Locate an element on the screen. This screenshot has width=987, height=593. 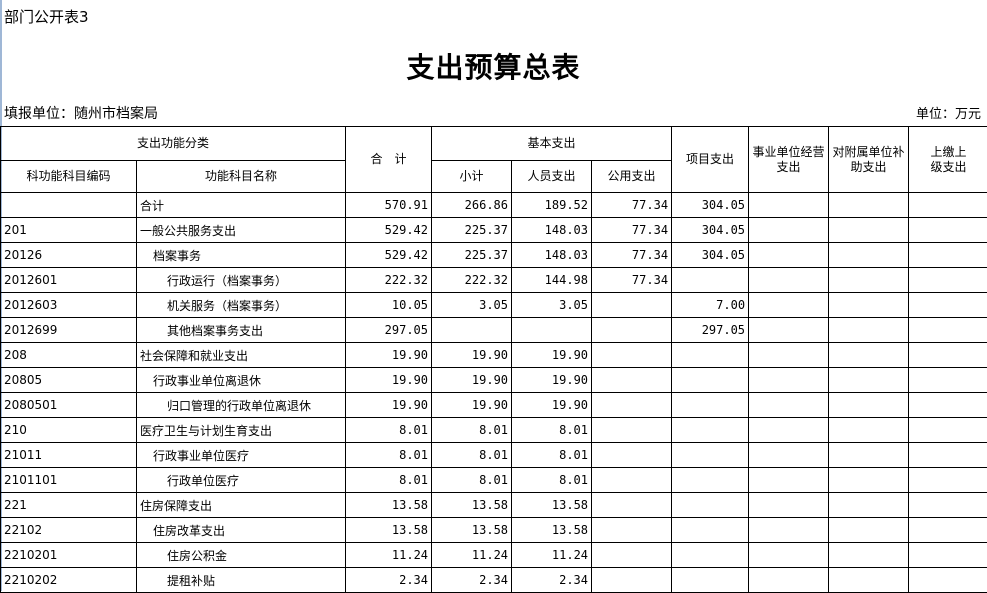
cell-project: 297.05 is located at coordinates (710, 330).